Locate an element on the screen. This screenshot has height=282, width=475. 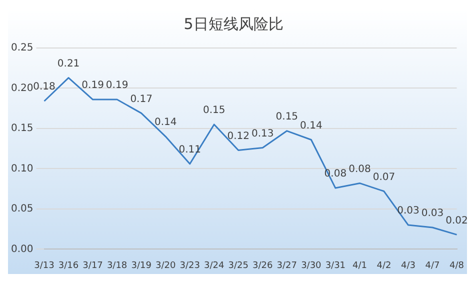
y-tick-label: 0.10 is located at coordinates (22, 168).